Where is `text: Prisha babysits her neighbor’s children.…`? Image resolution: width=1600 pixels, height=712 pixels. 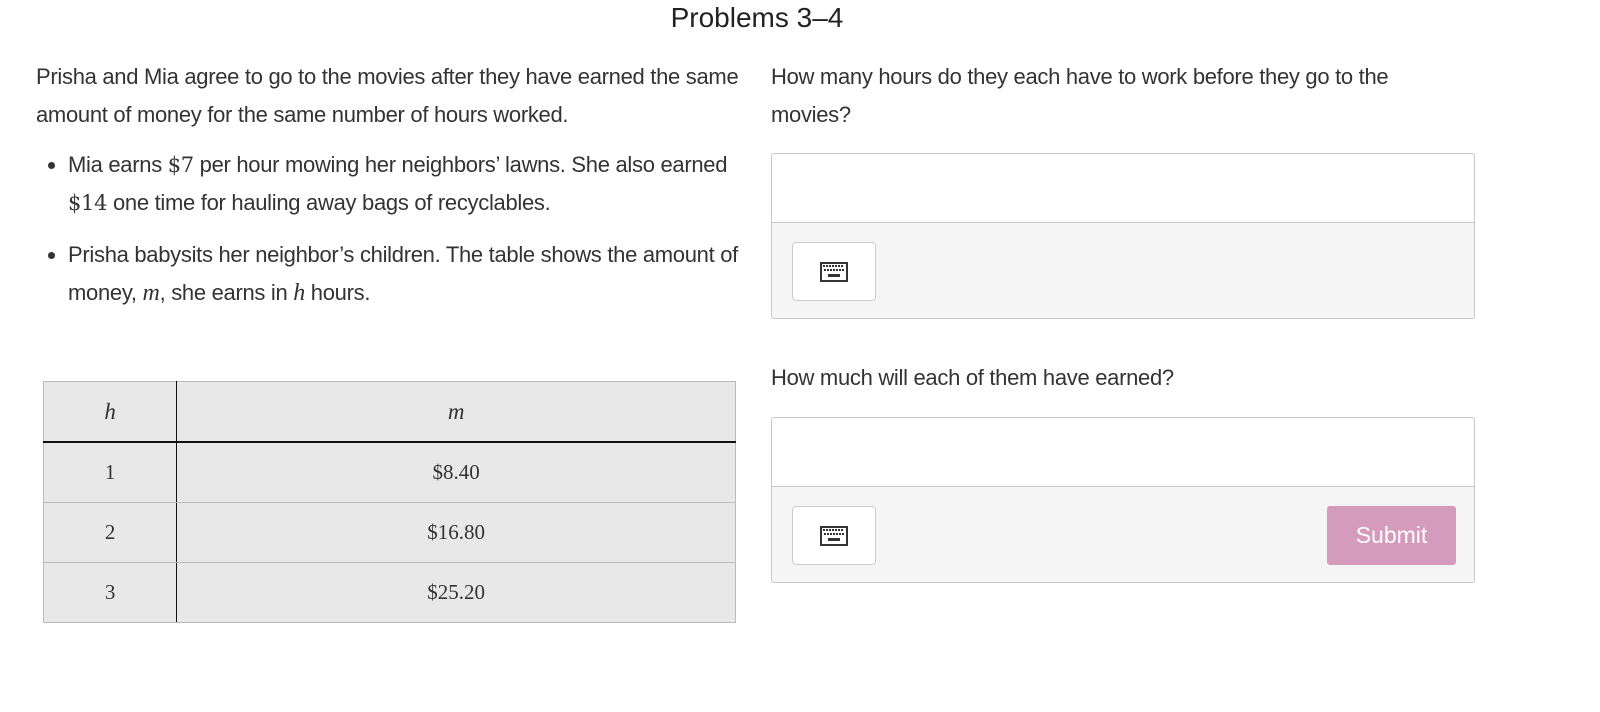 text: Prisha babysits her neighbor’s children.… is located at coordinates (403, 273).